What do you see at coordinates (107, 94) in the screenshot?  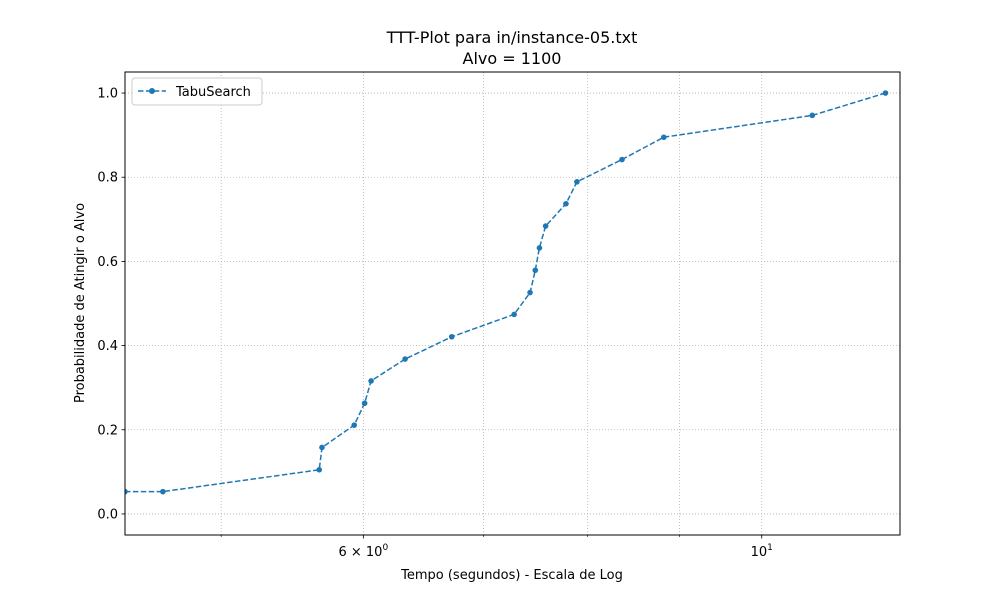 I see `y-tick-label: 1.0` at bounding box center [107, 94].